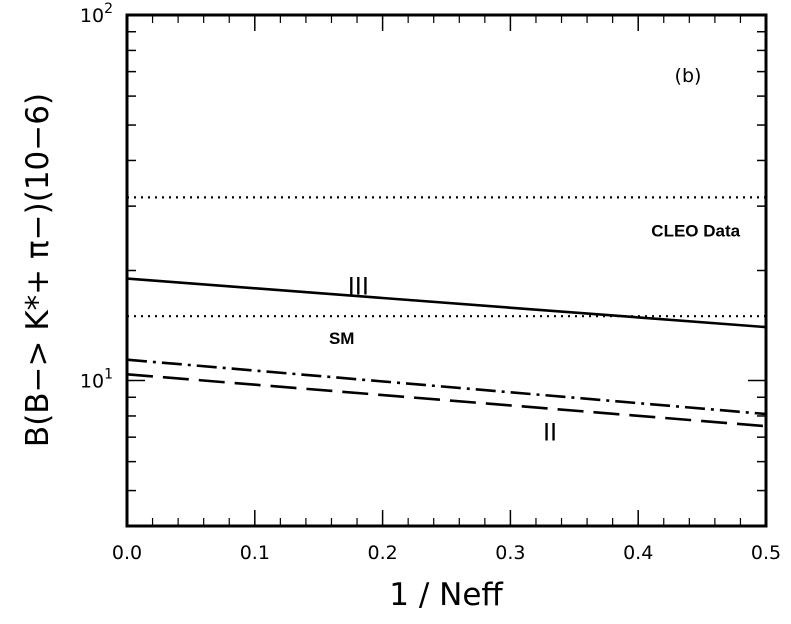  Describe the element at coordinates (96, 380) in the screenshot. I see `y-tick-label: 10¹` at that location.